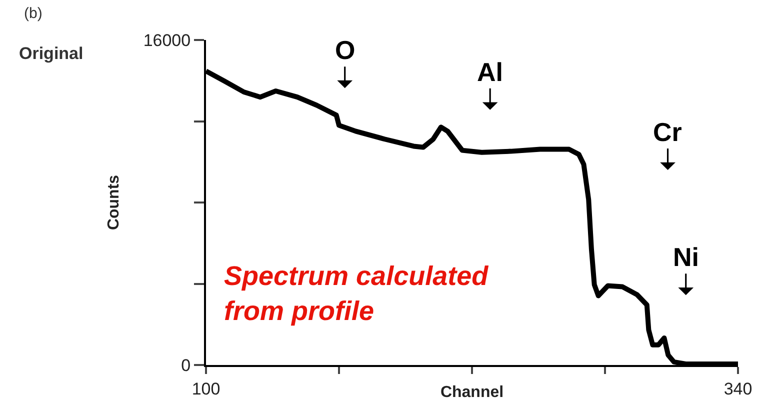  Describe the element at coordinates (206, 388) in the screenshot. I see `x-tick-label: 100` at that location.